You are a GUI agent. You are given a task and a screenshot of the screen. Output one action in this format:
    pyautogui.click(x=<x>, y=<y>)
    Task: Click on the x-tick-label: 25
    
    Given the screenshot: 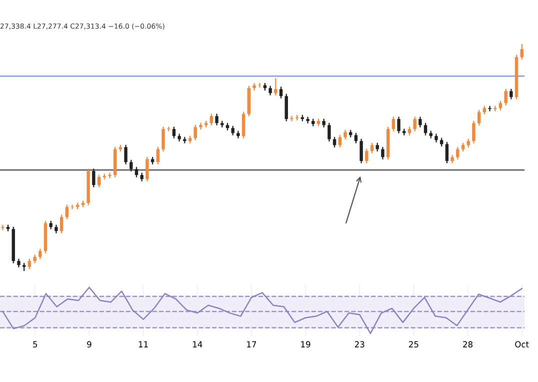 What is the action you would take?
    pyautogui.click(x=413, y=344)
    